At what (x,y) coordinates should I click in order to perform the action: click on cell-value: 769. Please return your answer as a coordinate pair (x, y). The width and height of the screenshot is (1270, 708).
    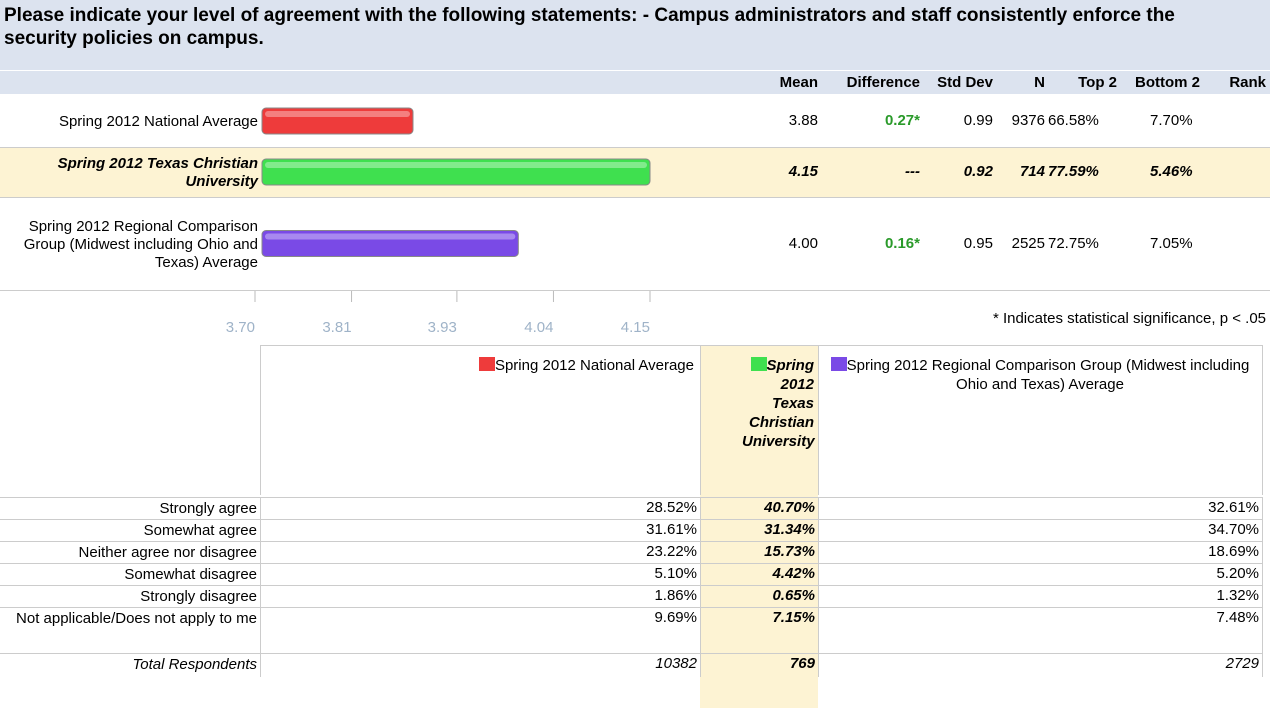
    Looking at the image, I should click on (802, 663).